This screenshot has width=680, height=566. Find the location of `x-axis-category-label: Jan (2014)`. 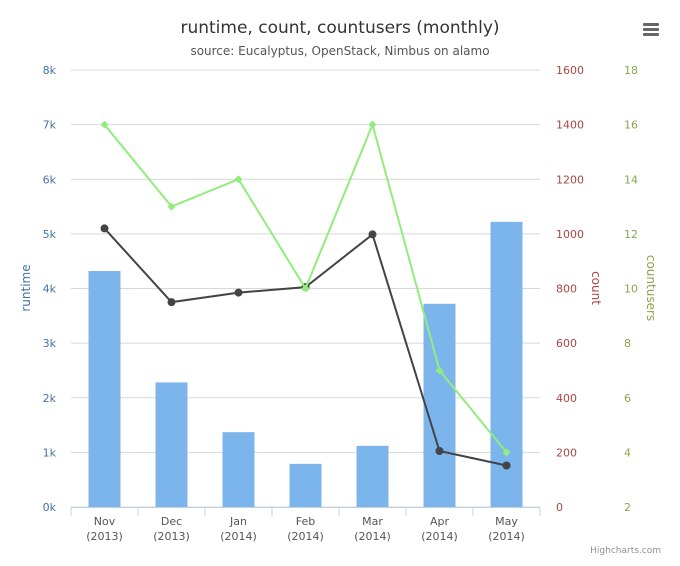

x-axis-category-label: Jan (2014) is located at coordinates (238, 529).